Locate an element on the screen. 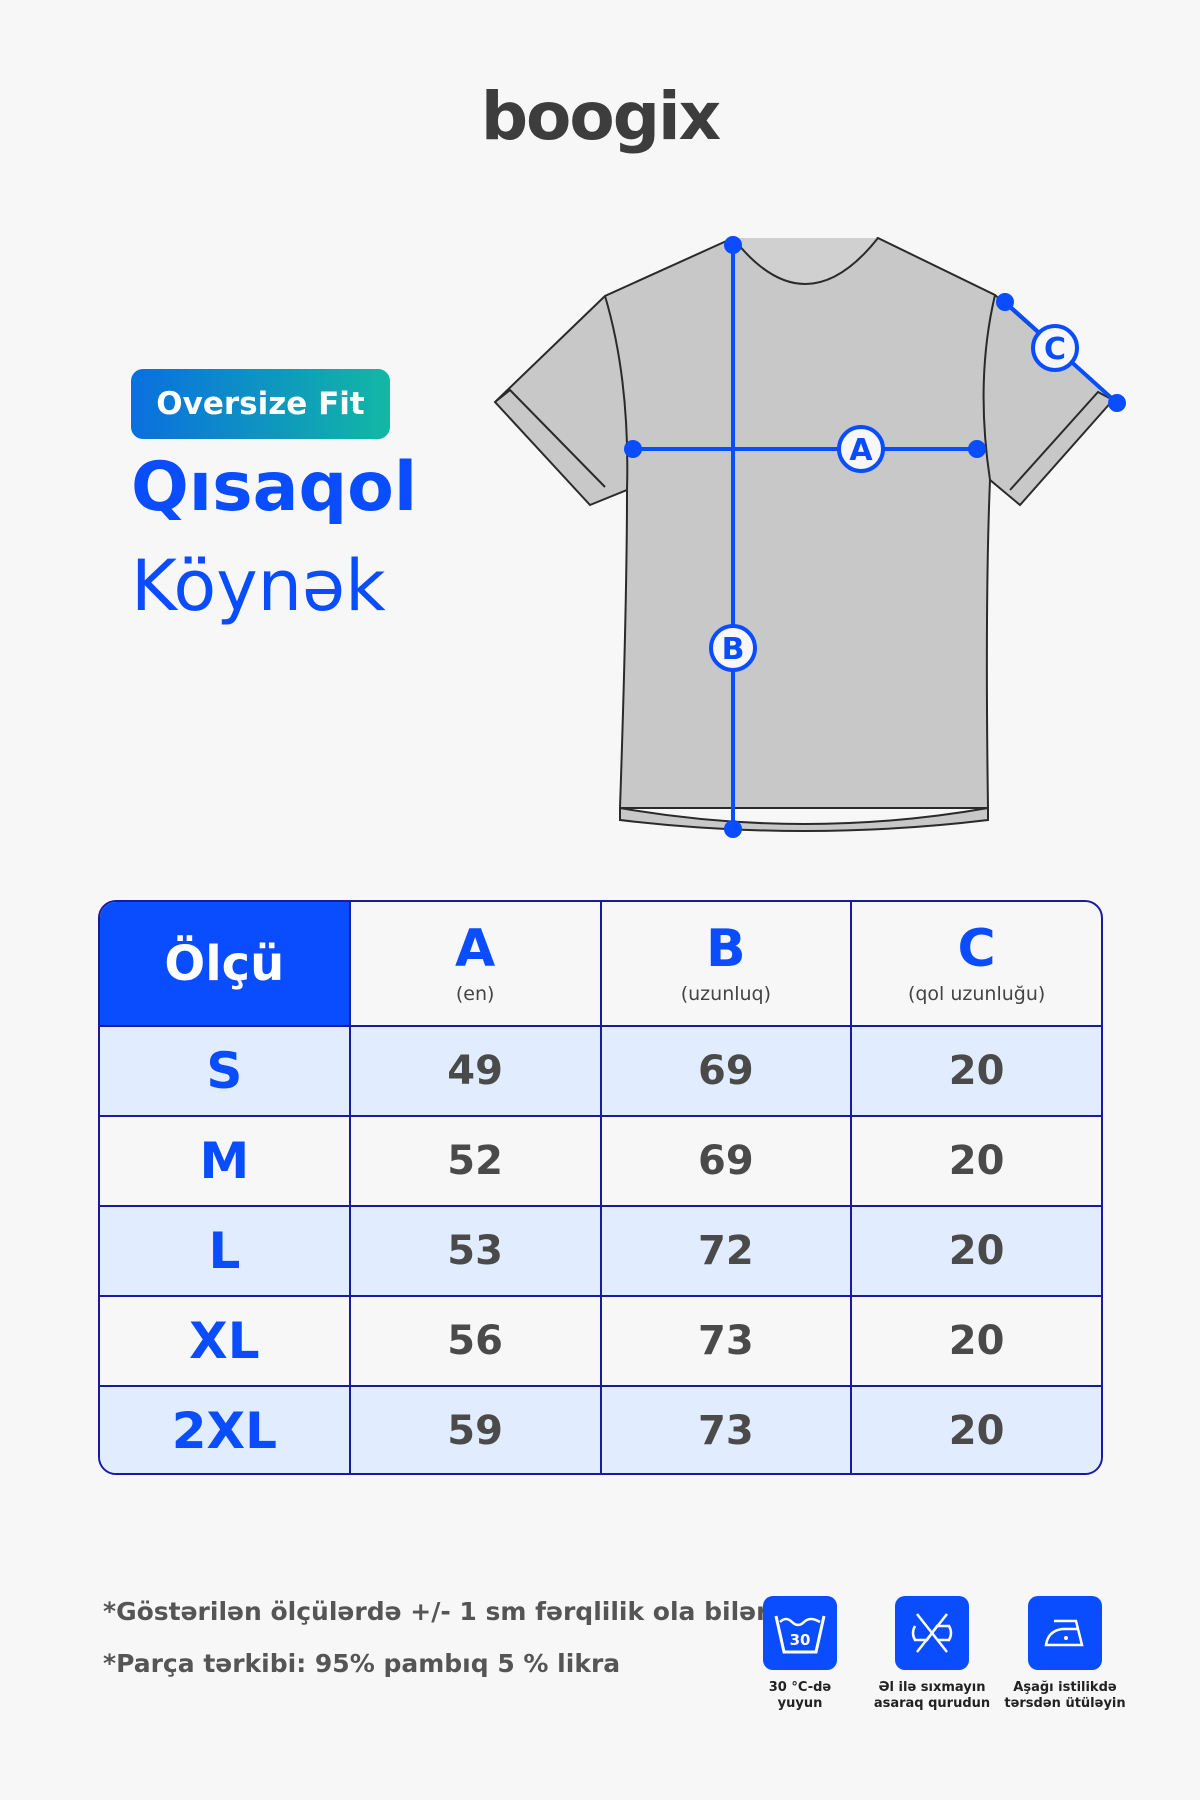 This screenshot has height=1800, width=1200. column-desc: (qol uzunluğu) is located at coordinates (976, 993).